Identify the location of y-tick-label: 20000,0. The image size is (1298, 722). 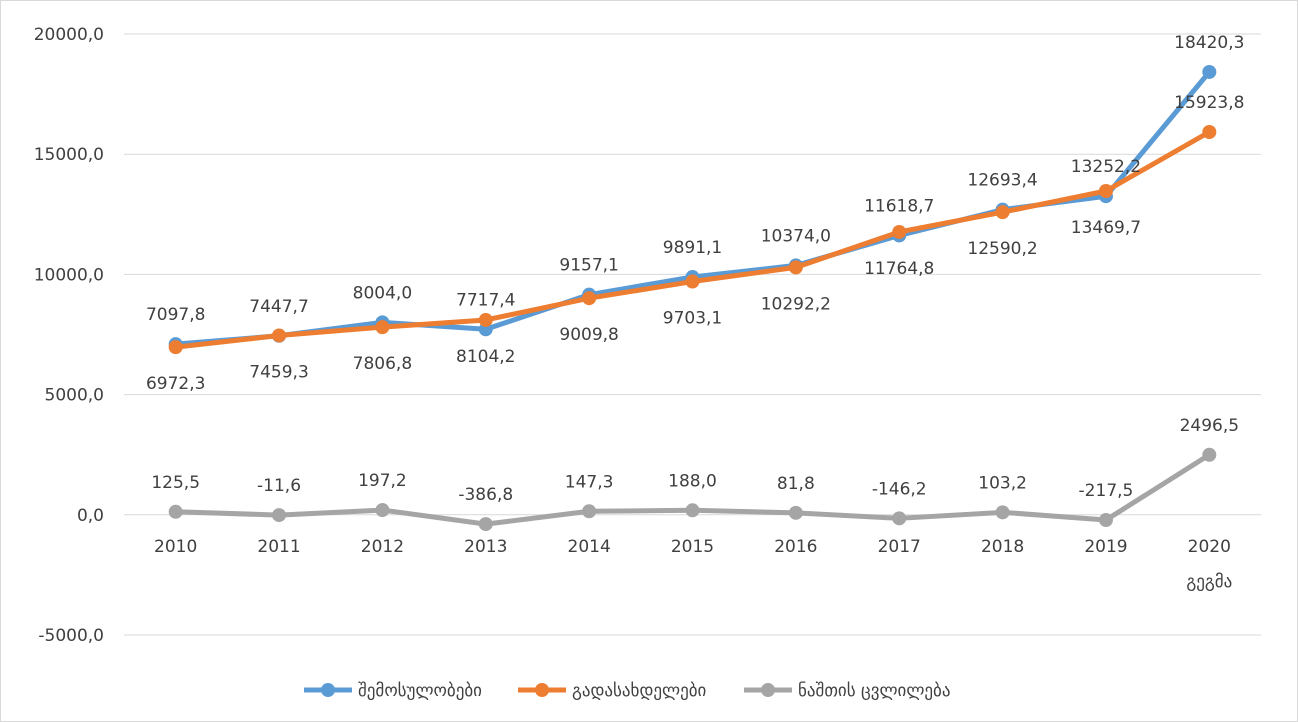
(69, 35).